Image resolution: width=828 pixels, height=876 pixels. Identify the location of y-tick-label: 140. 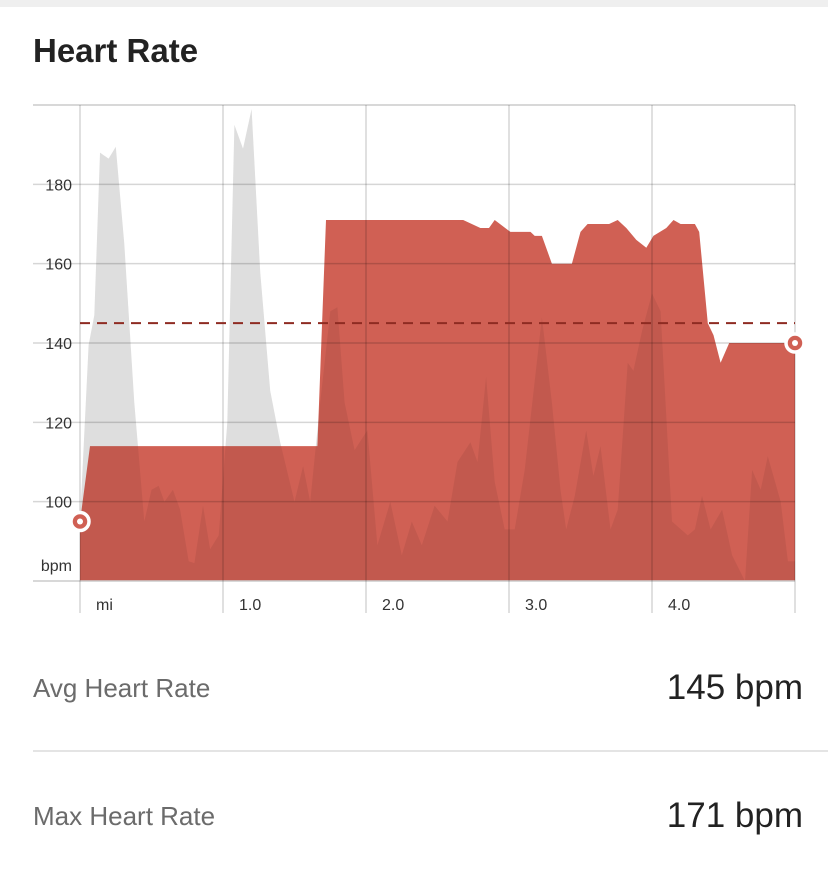
(58, 344).